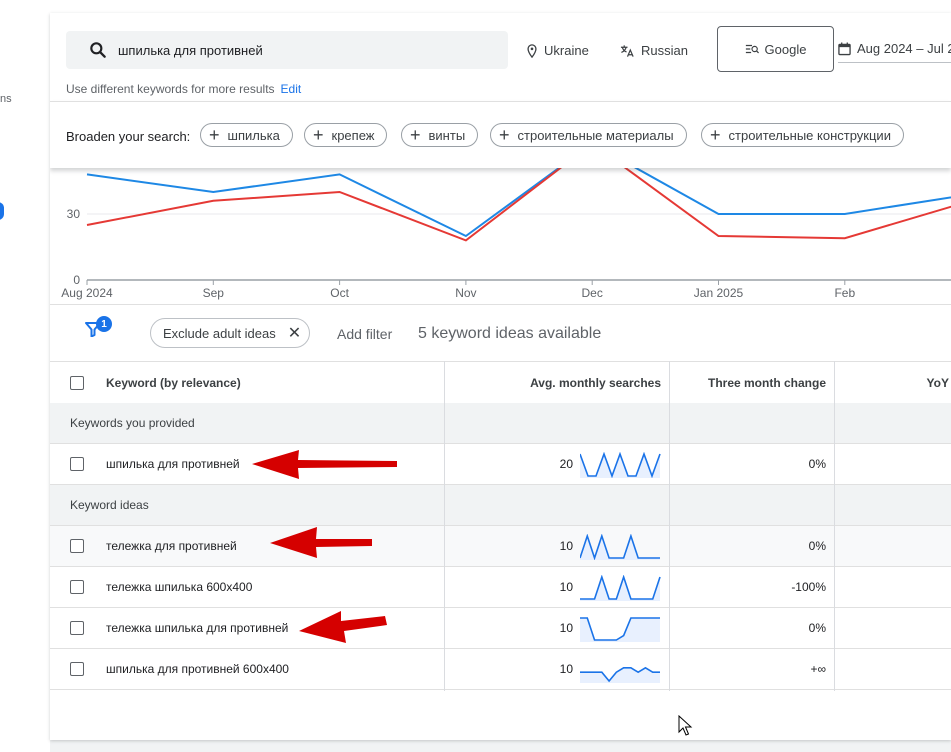  I want to click on broaden-chip: + строительные конструкции, so click(802, 135).